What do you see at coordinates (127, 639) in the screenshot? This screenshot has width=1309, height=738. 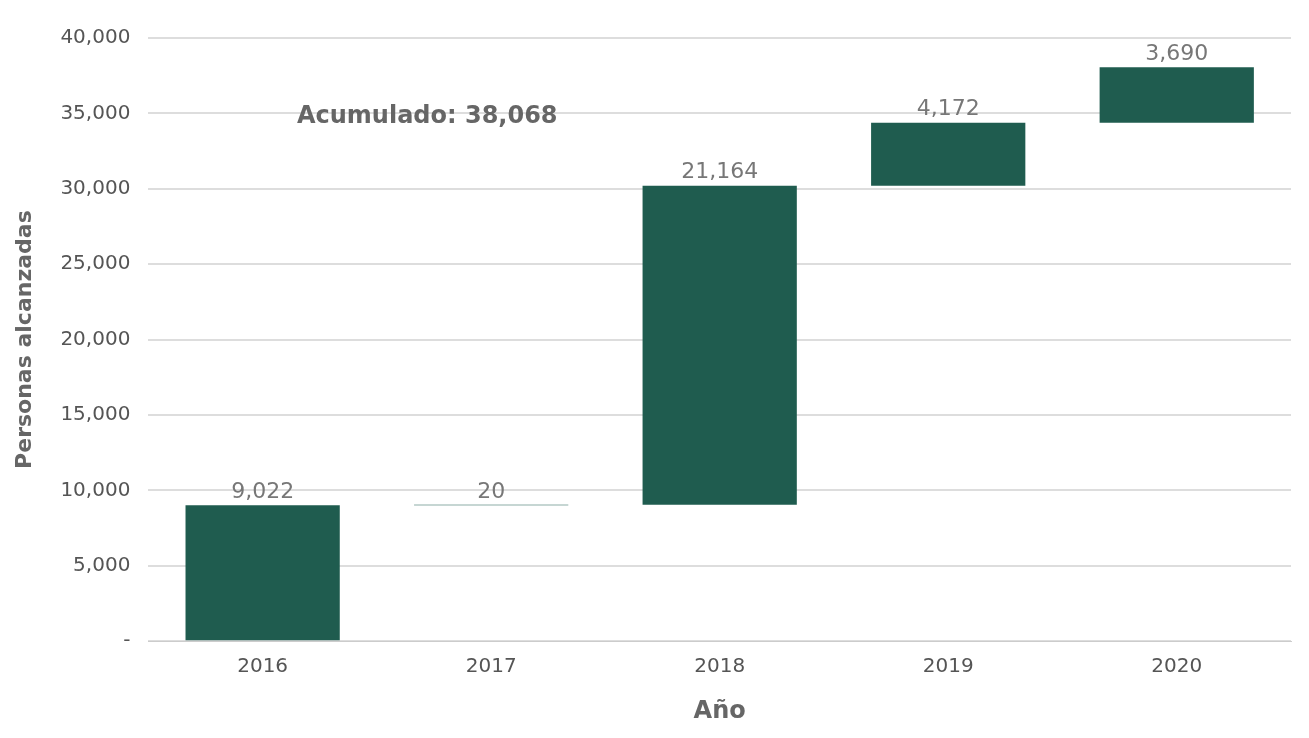 I see `y-tick-label: -` at bounding box center [127, 639].